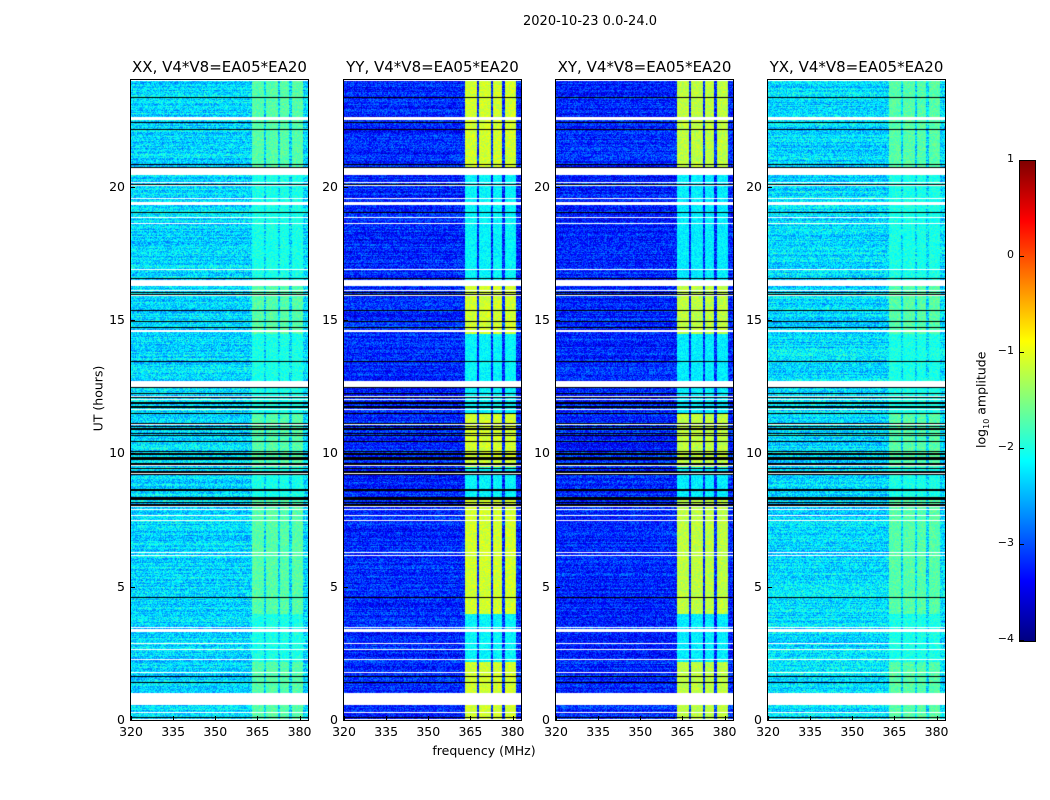 The width and height of the screenshot is (1050, 800). What do you see at coordinates (484, 750) in the screenshot?
I see `x-axis-label: frequency (MHz)` at bounding box center [484, 750].